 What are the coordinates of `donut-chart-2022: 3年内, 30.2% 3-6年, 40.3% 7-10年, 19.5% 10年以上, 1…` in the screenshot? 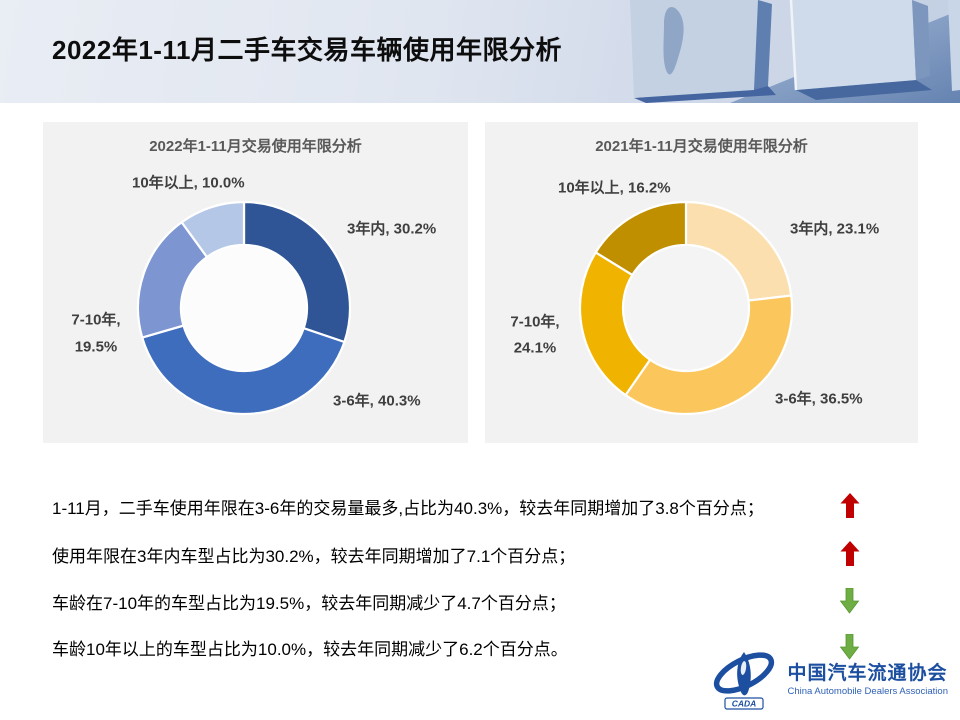 It's located at (253, 295).